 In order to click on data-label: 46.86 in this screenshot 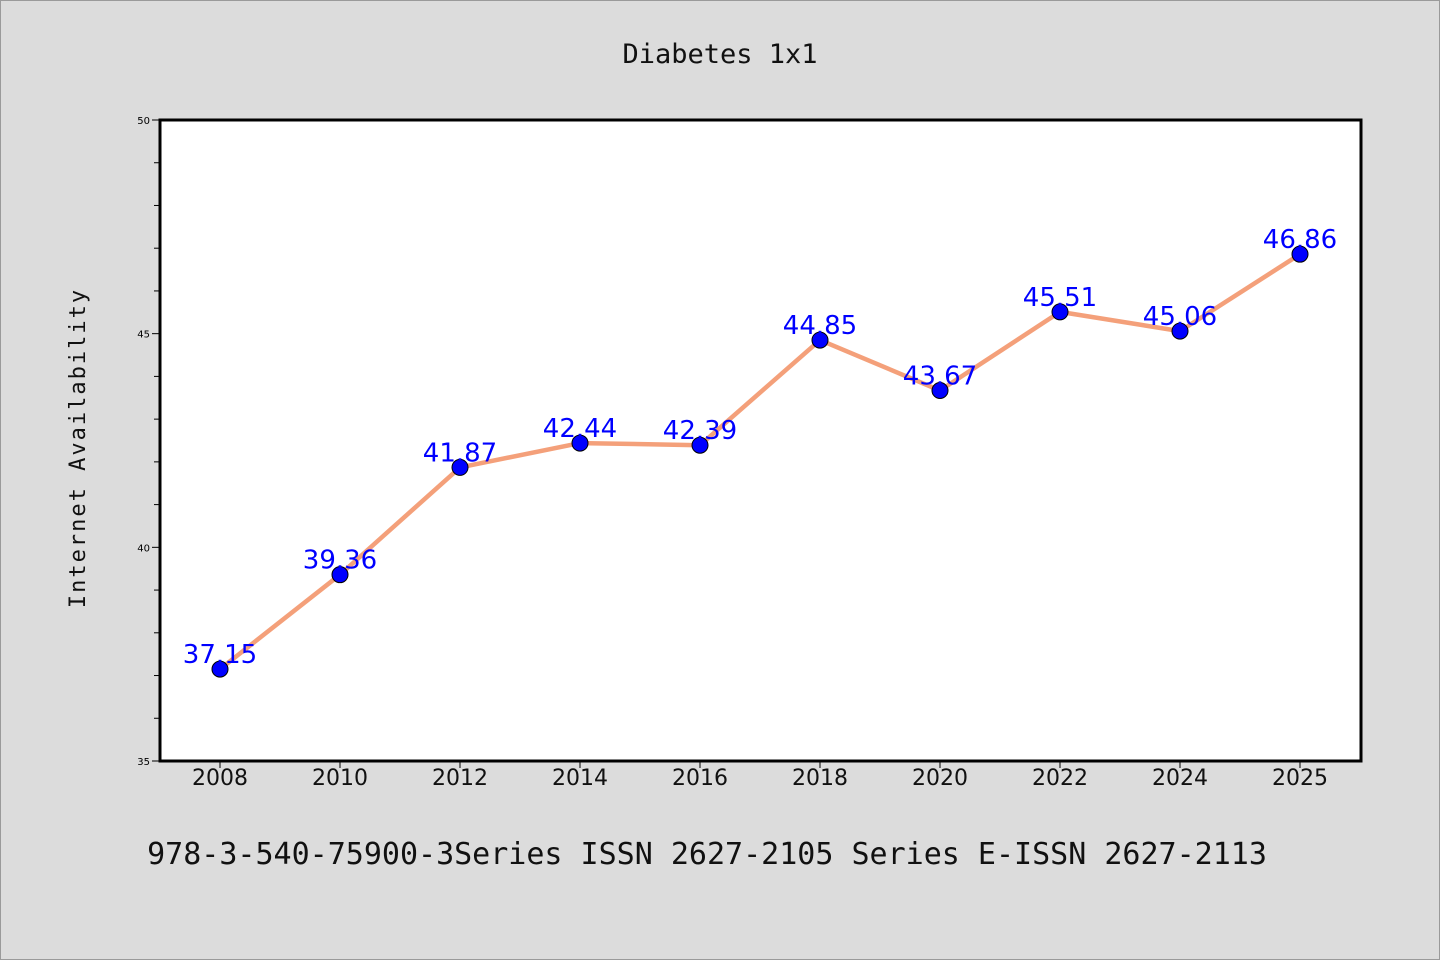, I will do `click(1300, 240)`.